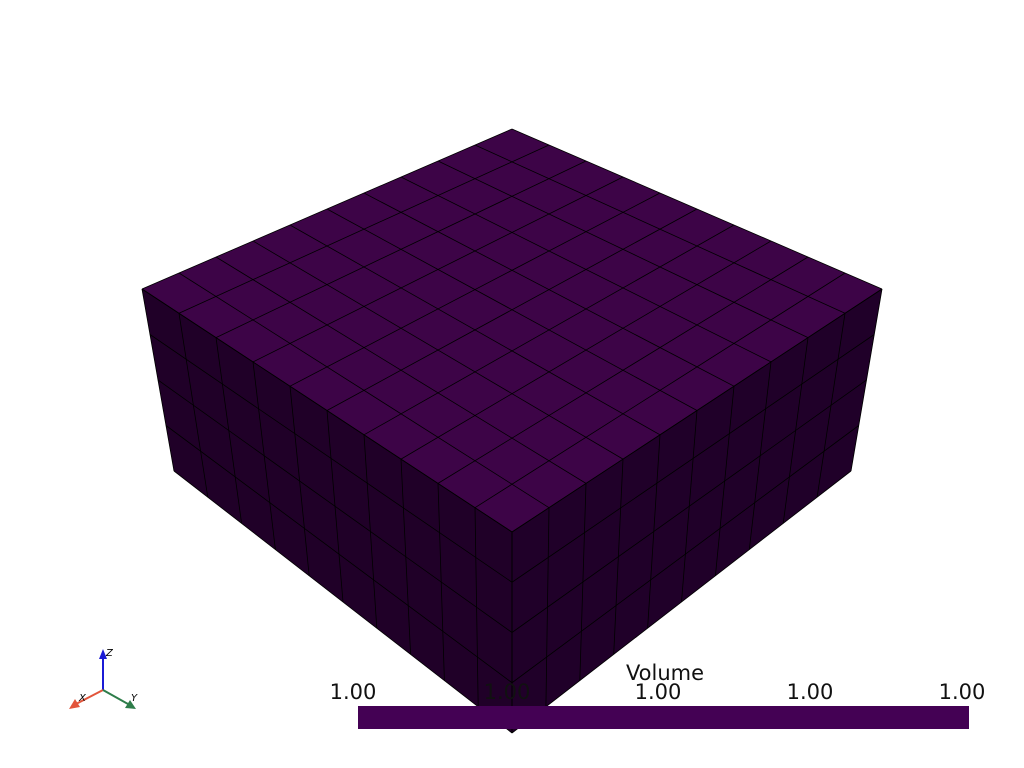 The width and height of the screenshot is (1024, 768). Describe the element at coordinates (134, 698) in the screenshot. I see `y-axis-label: Y` at that location.